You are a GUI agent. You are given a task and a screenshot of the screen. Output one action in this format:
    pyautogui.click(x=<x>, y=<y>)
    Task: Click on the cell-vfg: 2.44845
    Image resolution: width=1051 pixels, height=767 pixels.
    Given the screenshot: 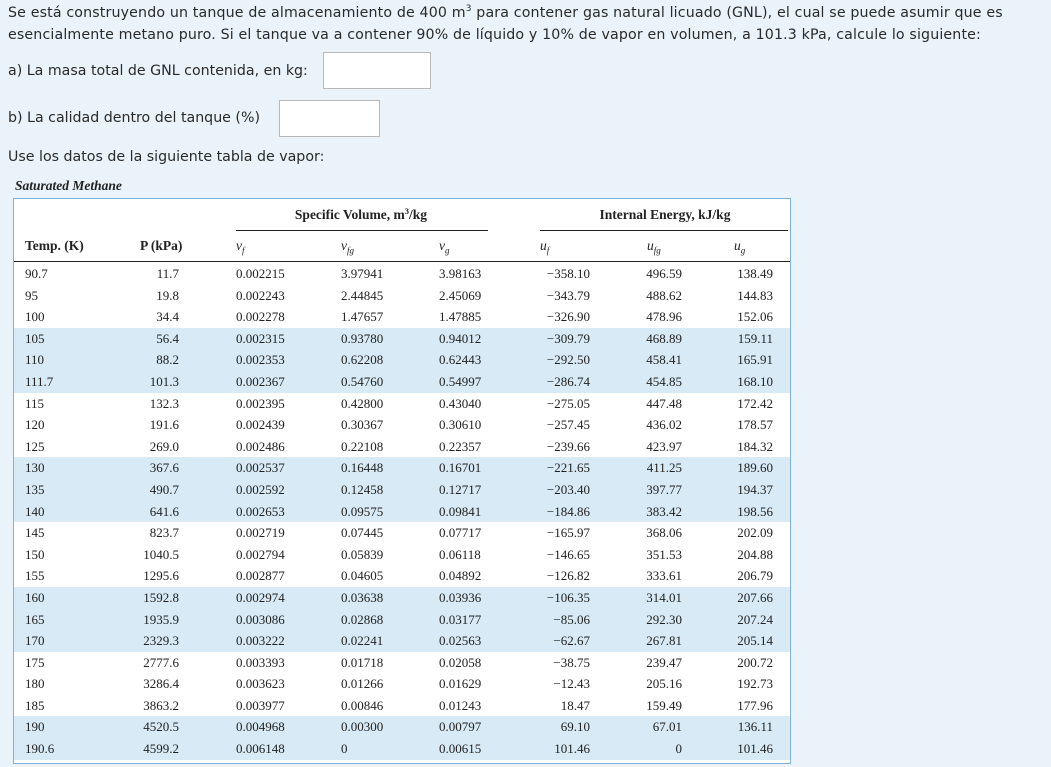 What is the action you would take?
    pyautogui.click(x=362, y=295)
    